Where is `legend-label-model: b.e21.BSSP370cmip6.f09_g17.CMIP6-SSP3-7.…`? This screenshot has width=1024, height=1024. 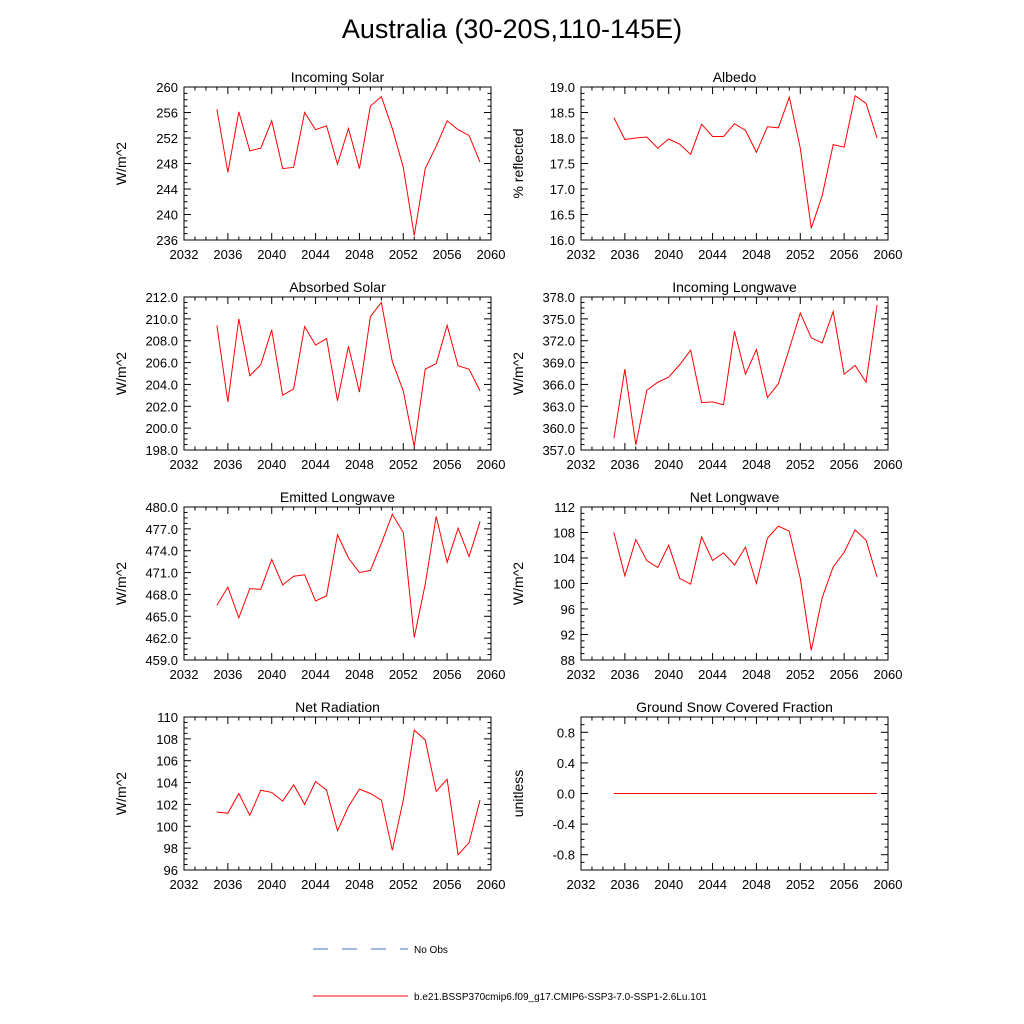 legend-label-model: b.e21.BSSP370cmip6.f09_g17.CMIP6-SSP3-7.… is located at coordinates (560, 997).